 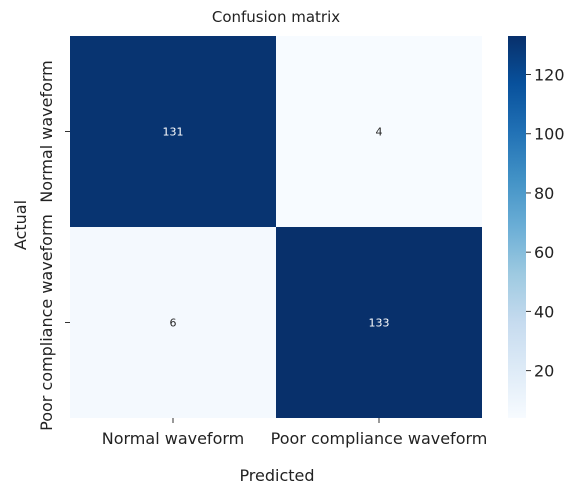 What do you see at coordinates (46, 131) in the screenshot?
I see `y-tick-label: Normal waveform` at bounding box center [46, 131].